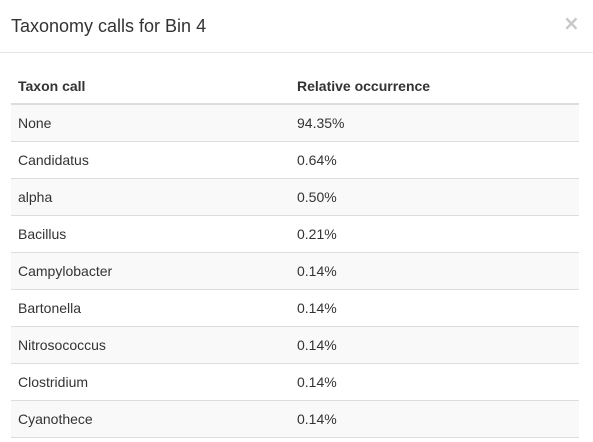  I want to click on occurrence-cell: 0.50%, so click(434, 197).